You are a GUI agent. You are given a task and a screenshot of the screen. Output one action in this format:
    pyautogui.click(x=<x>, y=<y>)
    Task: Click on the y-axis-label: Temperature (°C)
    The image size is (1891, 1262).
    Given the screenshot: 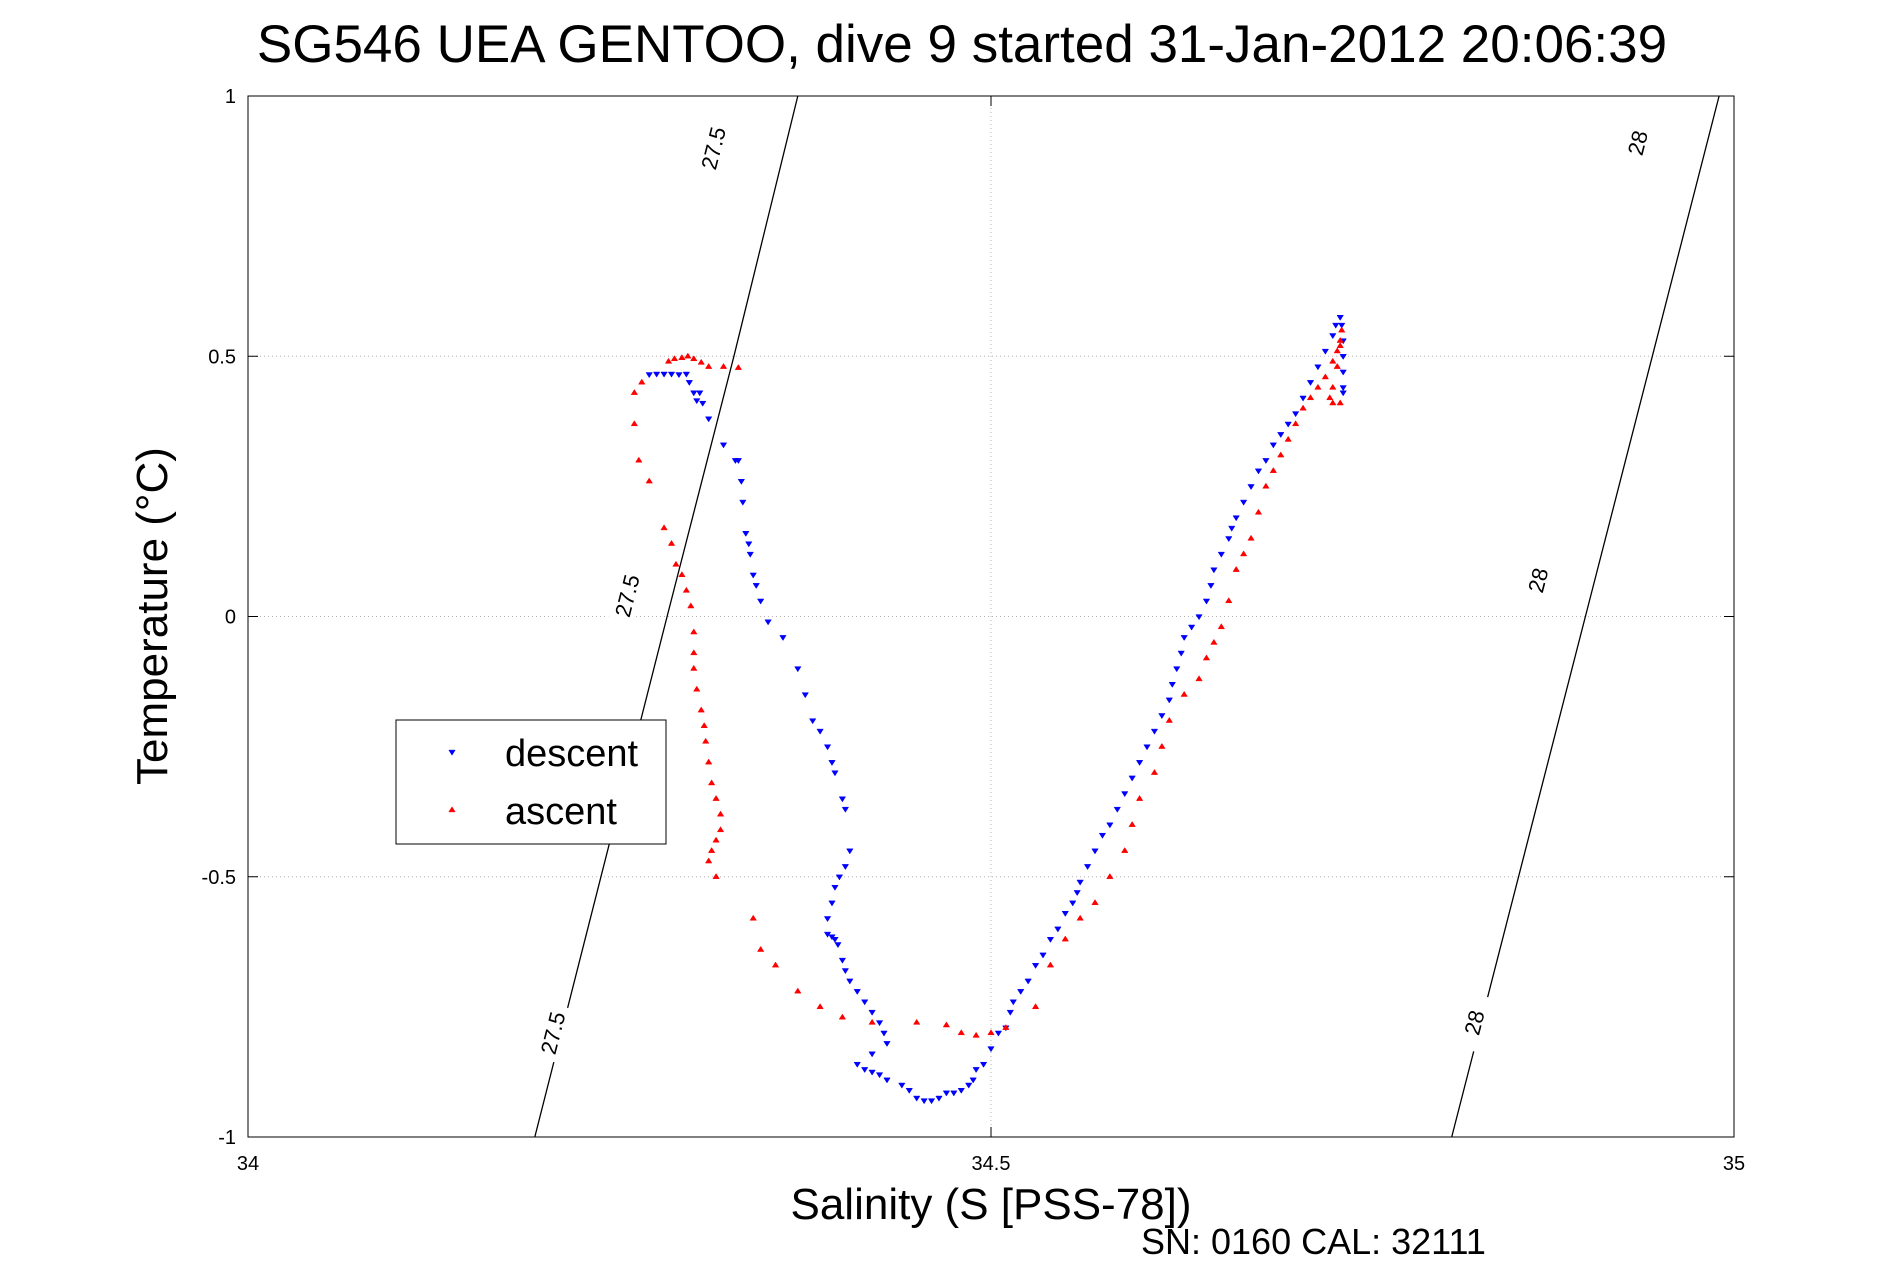 What is the action you would take?
    pyautogui.click(x=152, y=616)
    